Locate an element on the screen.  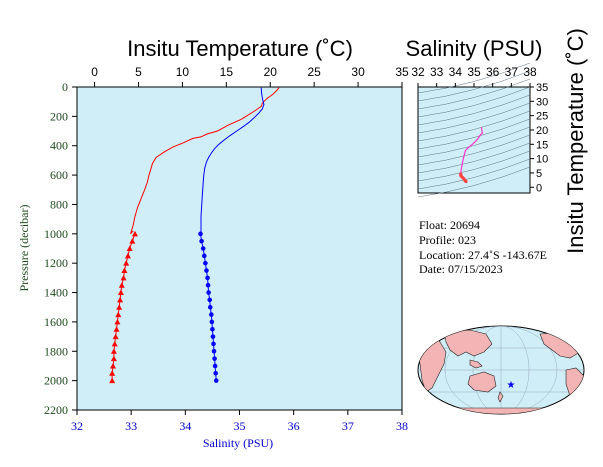
ts-salinity-tick-label: 32 is located at coordinates (418, 72).